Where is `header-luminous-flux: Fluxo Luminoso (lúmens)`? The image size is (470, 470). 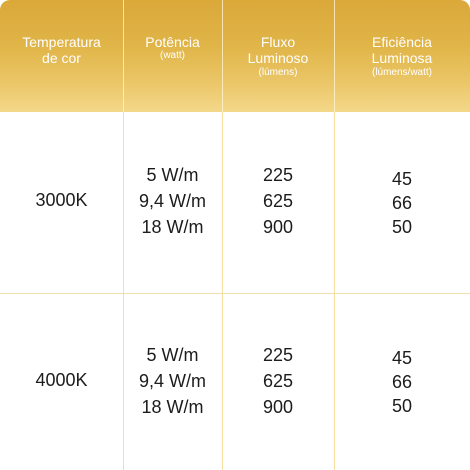
header-luminous-flux: Fluxo Luminoso (lúmens) is located at coordinates (278, 56).